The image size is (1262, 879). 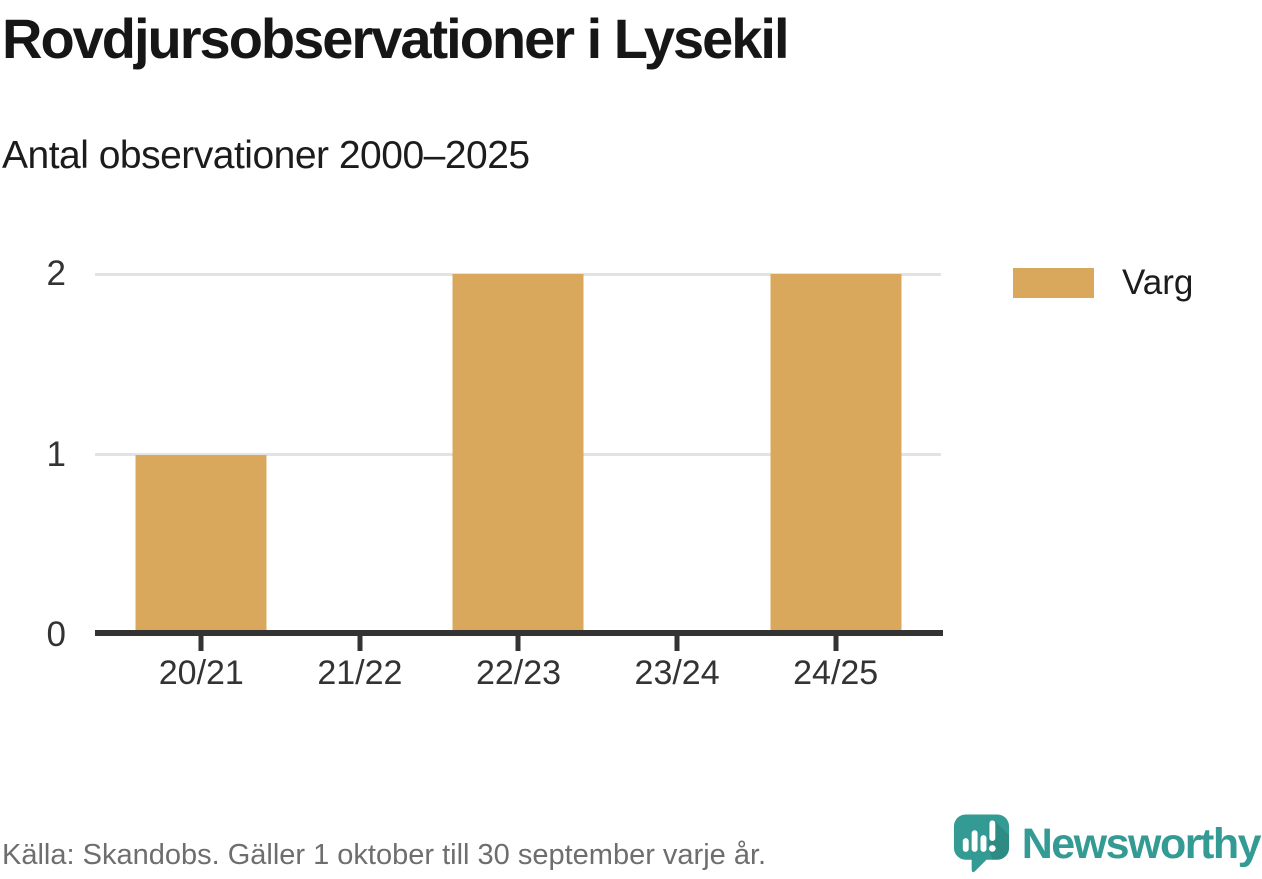 I want to click on newsworthy-logo: Newsworthy, so click(x=1106, y=844).